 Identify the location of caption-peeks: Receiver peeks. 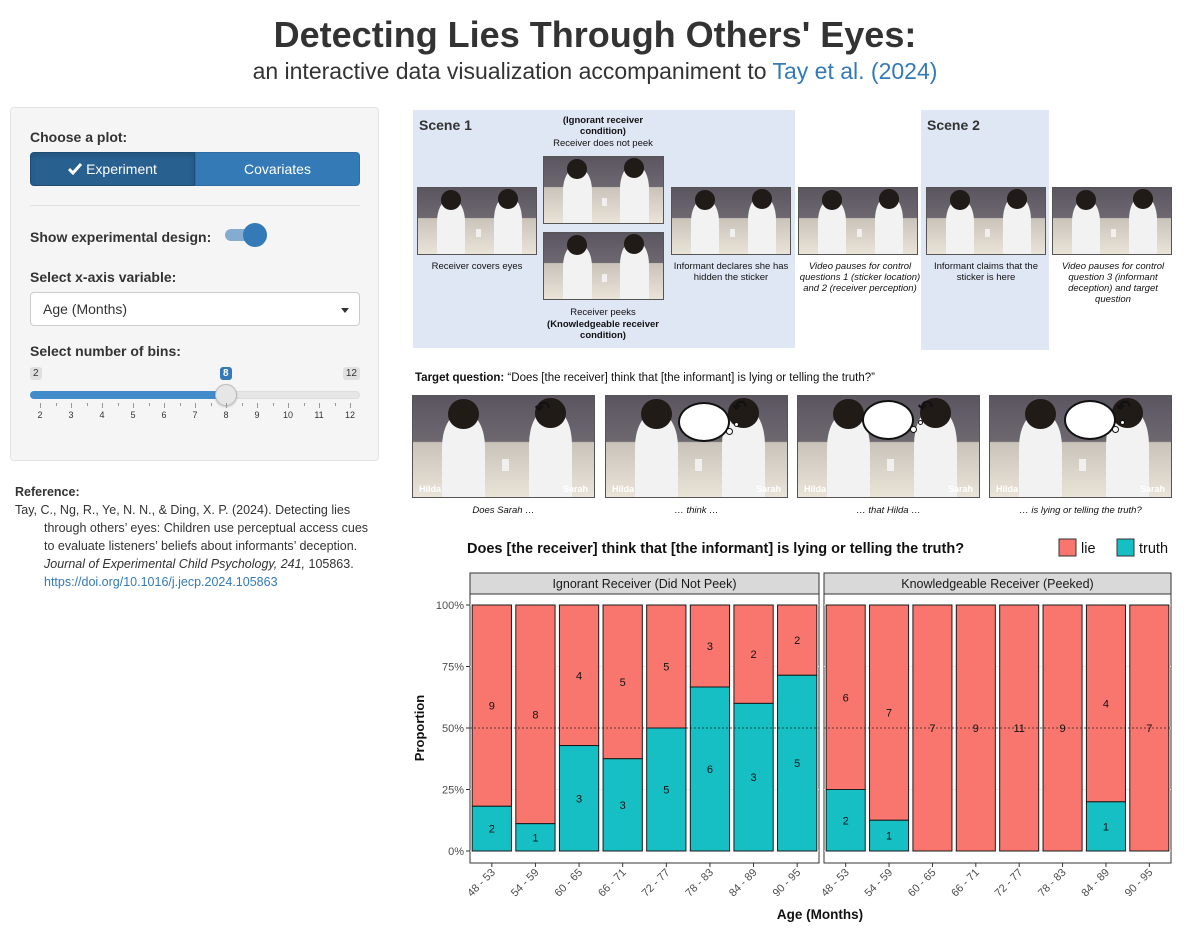
(603, 312).